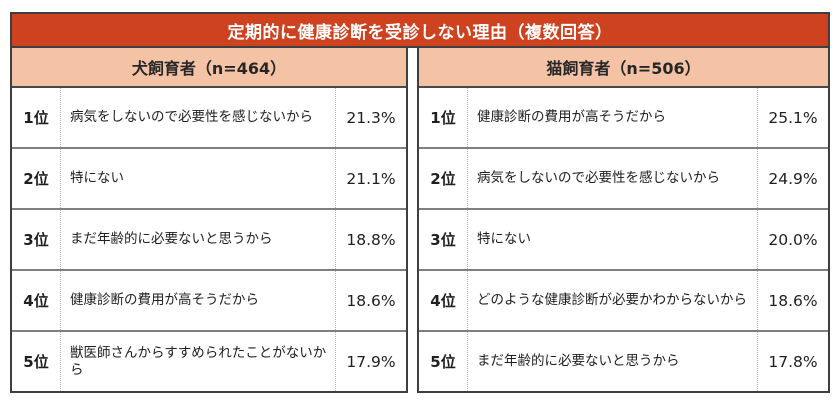  Describe the element at coordinates (370, 117) in the screenshot. I see `percent-cell: 21.3%` at that location.